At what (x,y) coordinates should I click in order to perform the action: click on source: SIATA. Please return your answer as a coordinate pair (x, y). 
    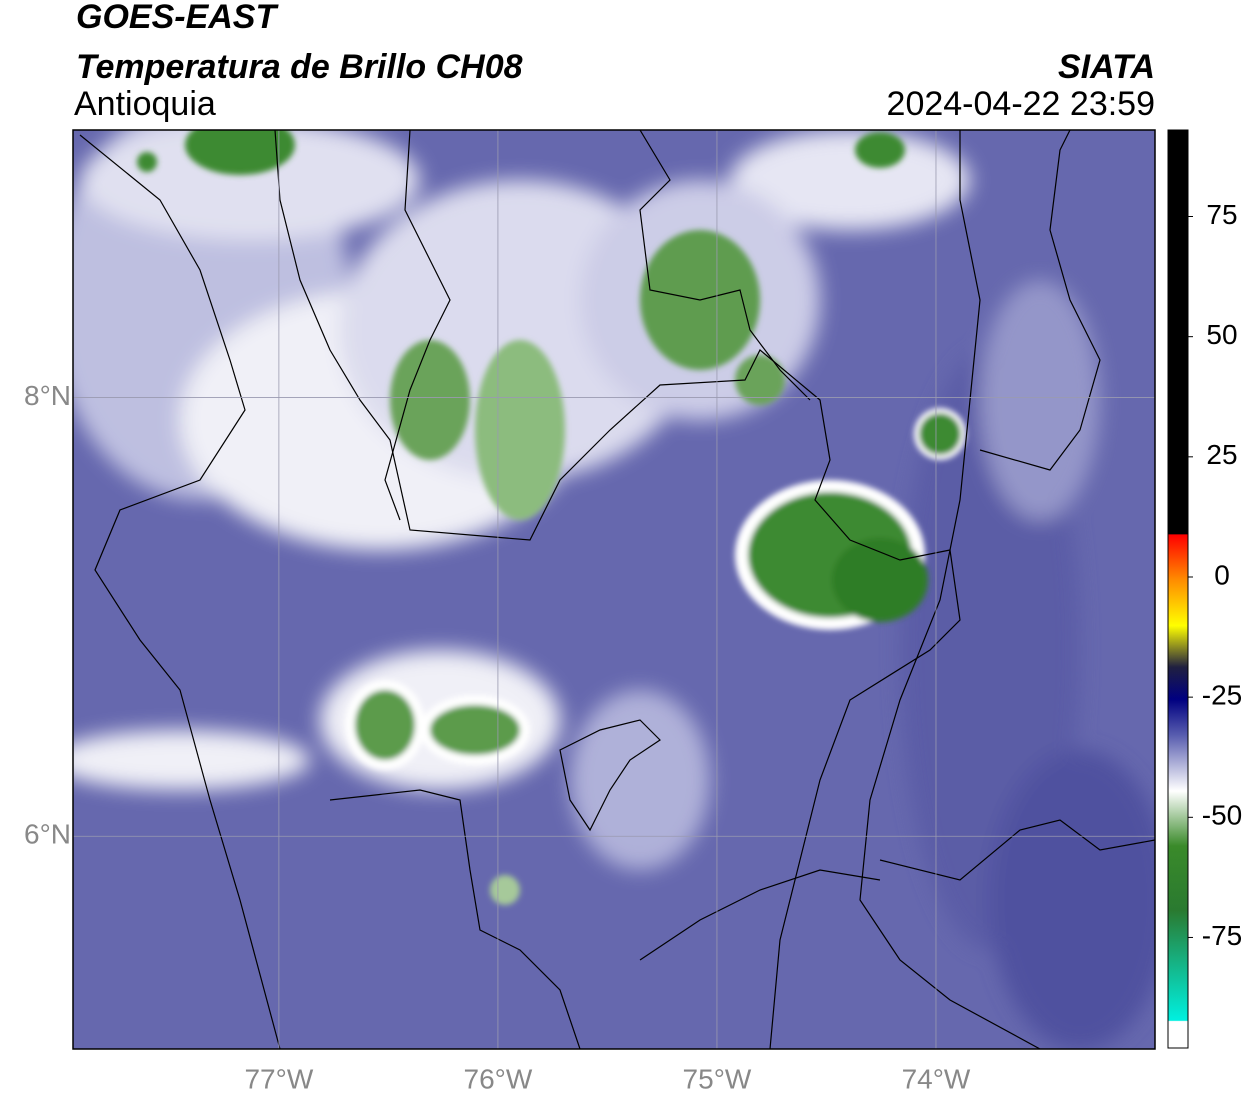
    Looking at the image, I should click on (1106, 67).